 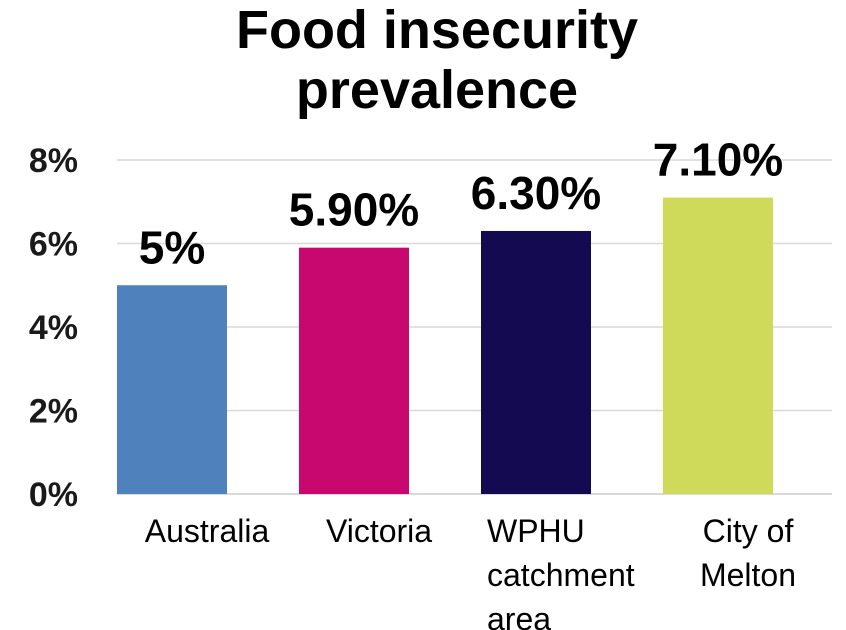 I want to click on x-tick-label: Australia, so click(x=207, y=531).